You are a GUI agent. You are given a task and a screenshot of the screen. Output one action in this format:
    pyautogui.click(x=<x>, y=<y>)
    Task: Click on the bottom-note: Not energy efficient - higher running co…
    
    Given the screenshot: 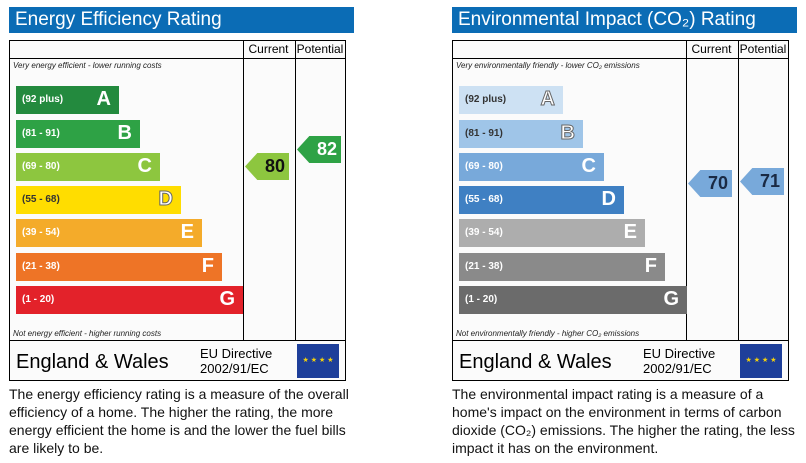 What is the action you would take?
    pyautogui.click(x=87, y=333)
    